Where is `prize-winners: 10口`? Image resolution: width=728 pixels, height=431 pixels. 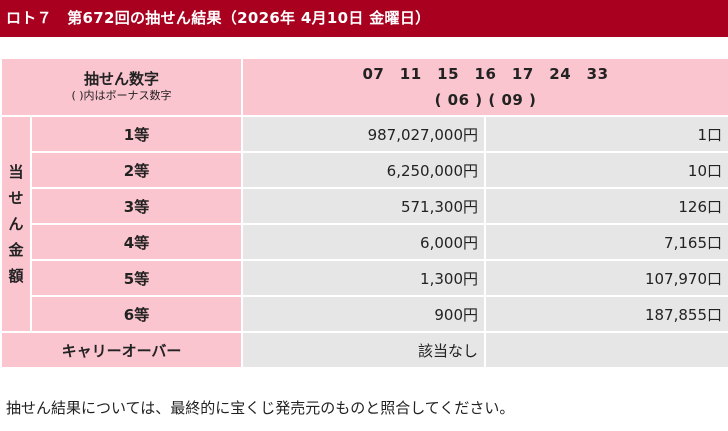 prize-winners: 10口 is located at coordinates (606, 170).